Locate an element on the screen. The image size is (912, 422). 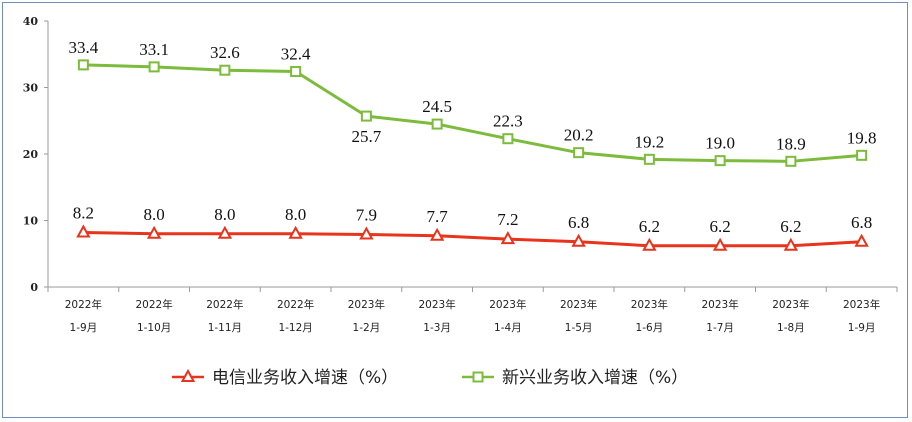
y-tick-label: 30 is located at coordinates (31, 88).